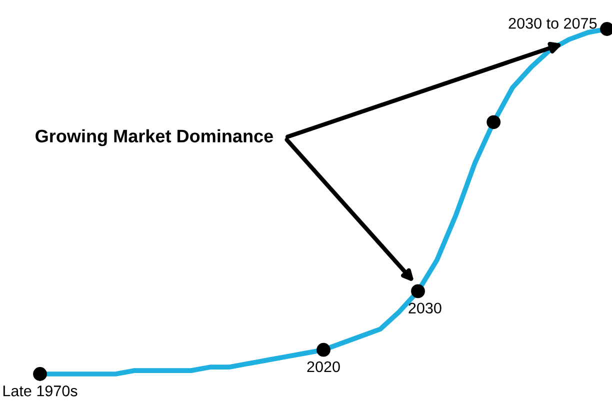  Describe the element at coordinates (425, 308) in the screenshot. I see `annotation: 2030` at that location.